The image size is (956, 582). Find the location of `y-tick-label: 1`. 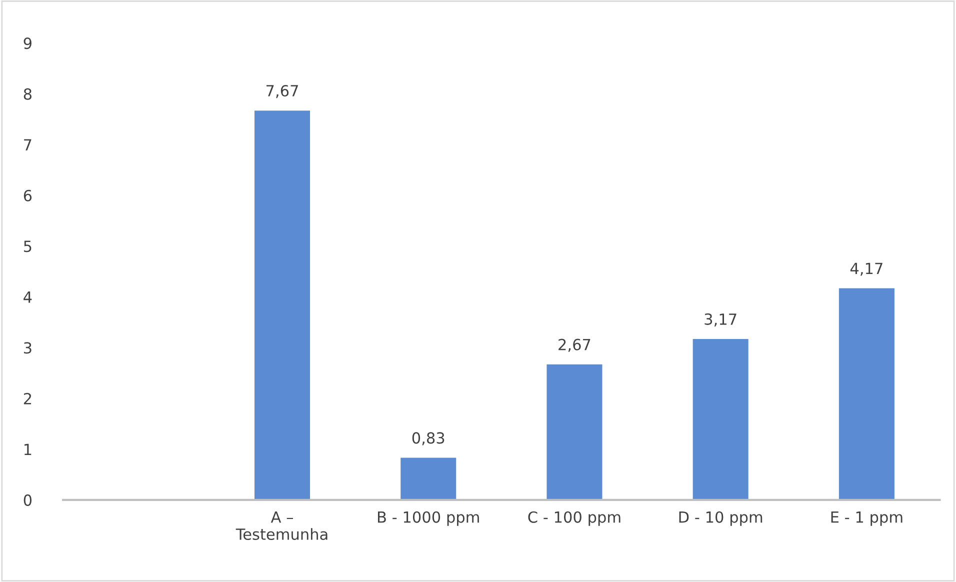

y-tick-label: 1 is located at coordinates (28, 449).